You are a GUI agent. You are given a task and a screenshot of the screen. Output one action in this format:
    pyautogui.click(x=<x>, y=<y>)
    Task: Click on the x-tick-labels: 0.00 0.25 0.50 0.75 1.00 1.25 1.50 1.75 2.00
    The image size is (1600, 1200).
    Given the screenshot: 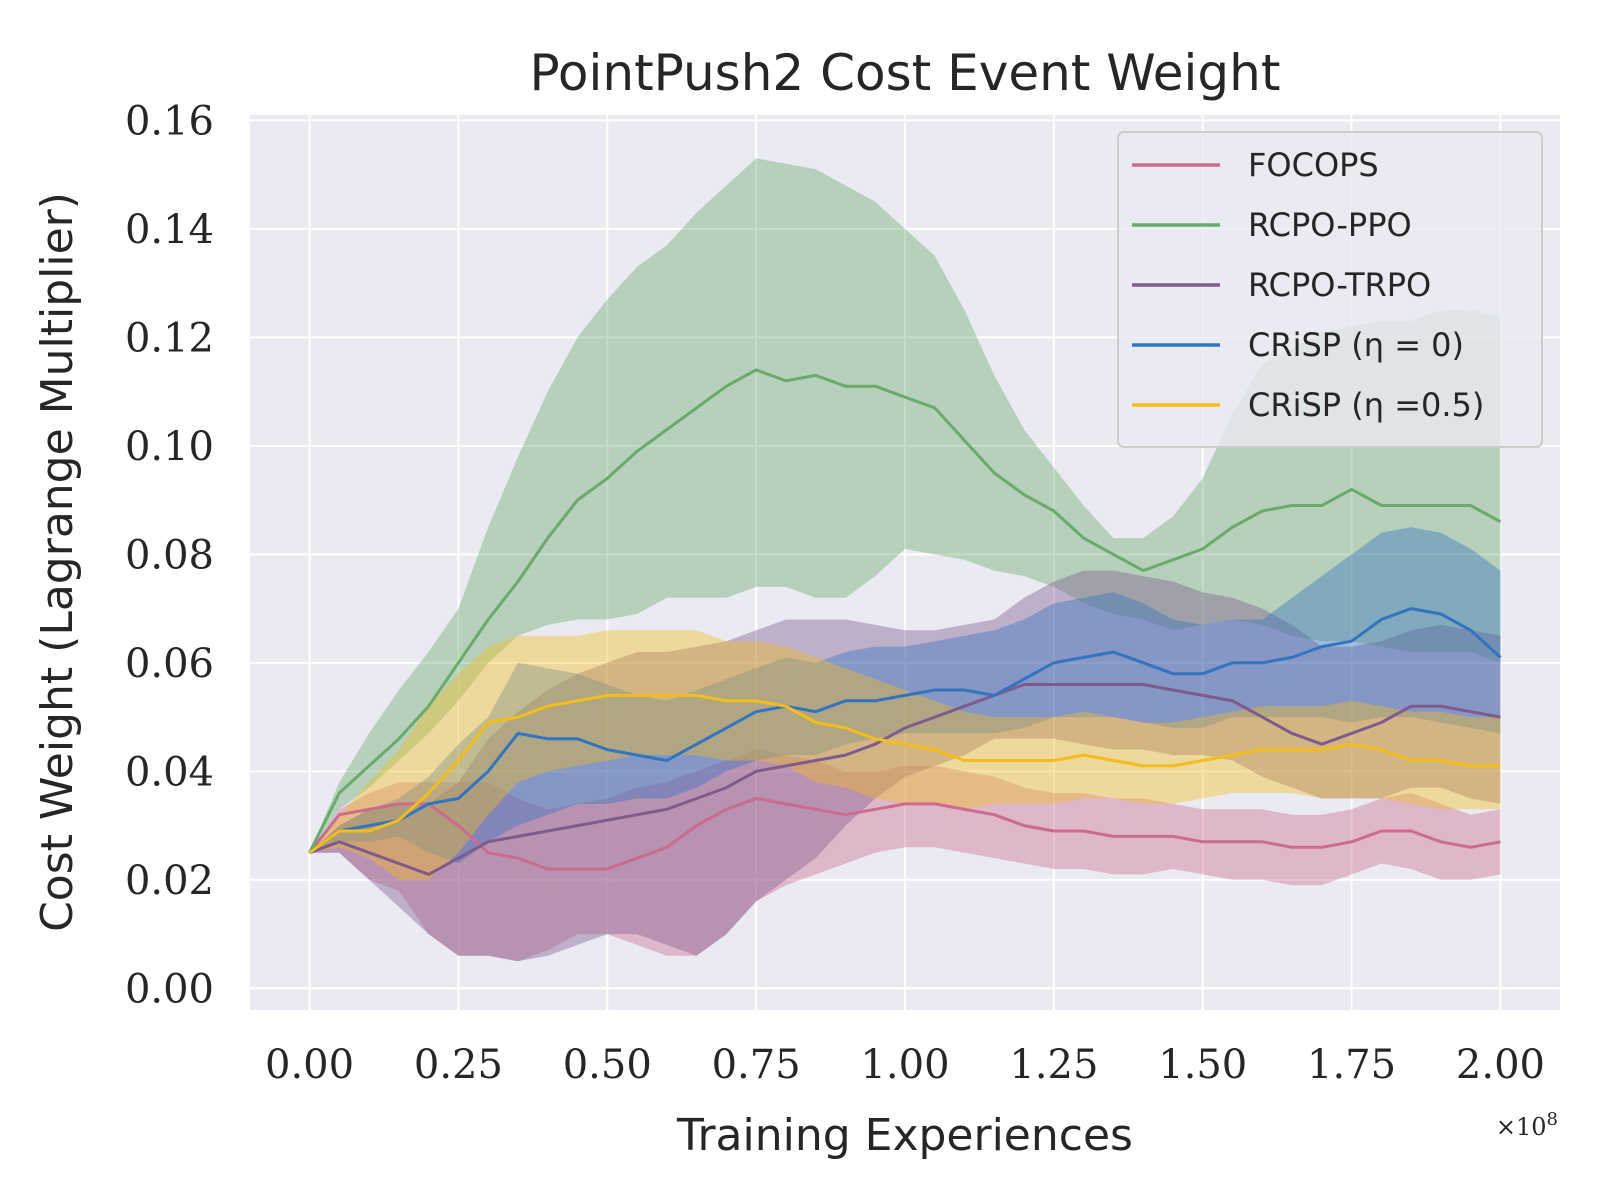 What is the action you would take?
    pyautogui.click(x=905, y=1065)
    